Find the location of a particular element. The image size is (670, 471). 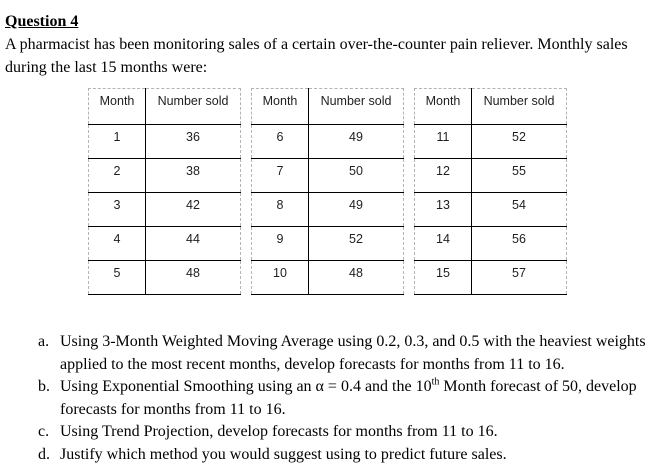

table-row: 10 48 is located at coordinates (327, 277).